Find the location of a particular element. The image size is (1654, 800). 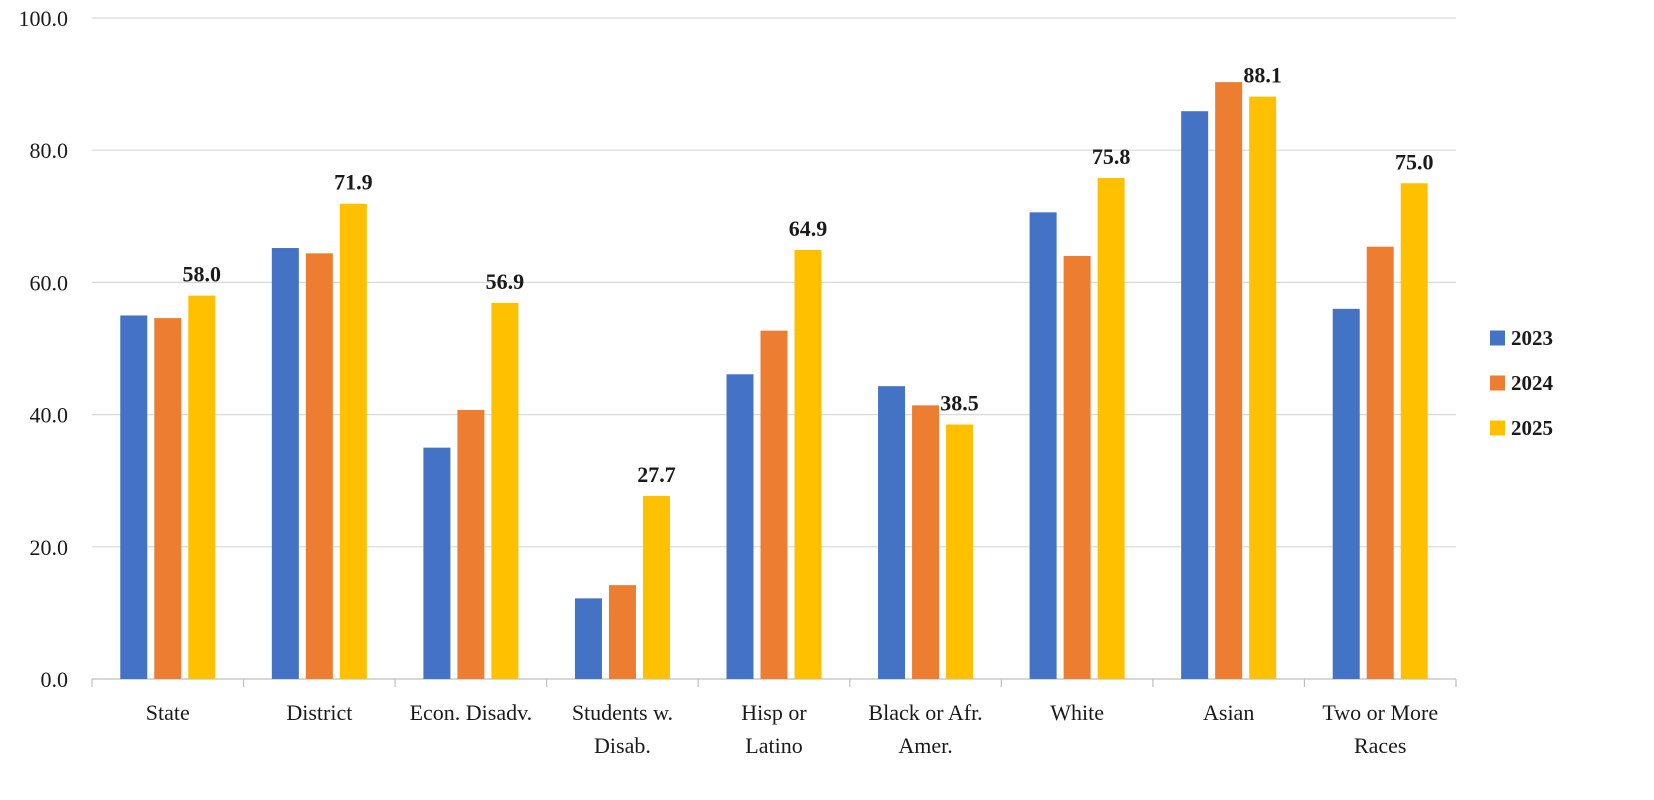

data-label: 75.0 is located at coordinates (1414, 161).